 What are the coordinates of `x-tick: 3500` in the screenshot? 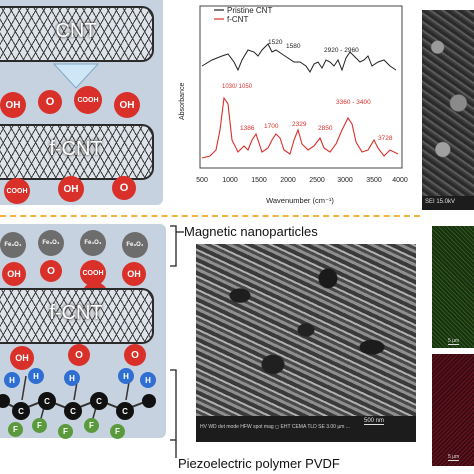 It's located at (374, 180).